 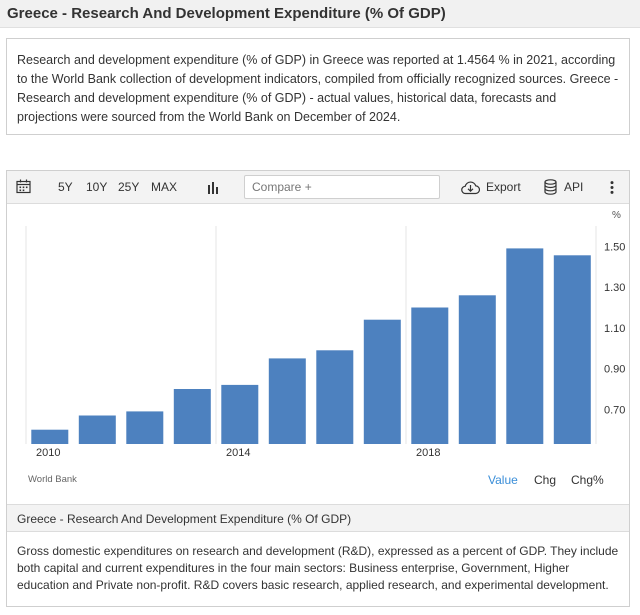 What do you see at coordinates (48, 453) in the screenshot?
I see `x-tick-label: 2010` at bounding box center [48, 453].